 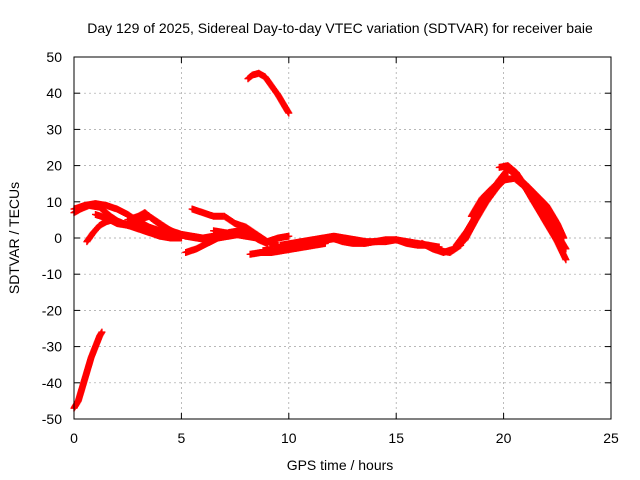 I want to click on series-arc-high, so click(x=268, y=93).